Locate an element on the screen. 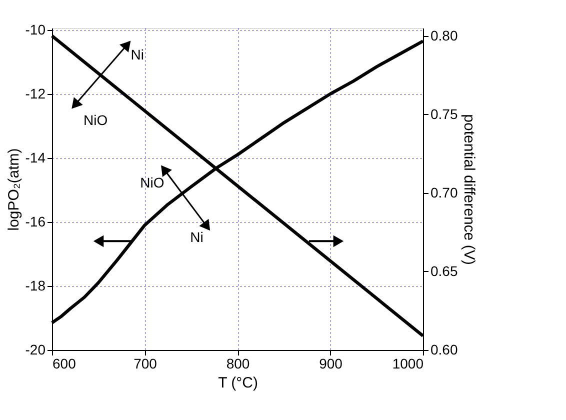 This screenshot has height=420, width=566. x-tick-label: 600 is located at coordinates (64, 364).